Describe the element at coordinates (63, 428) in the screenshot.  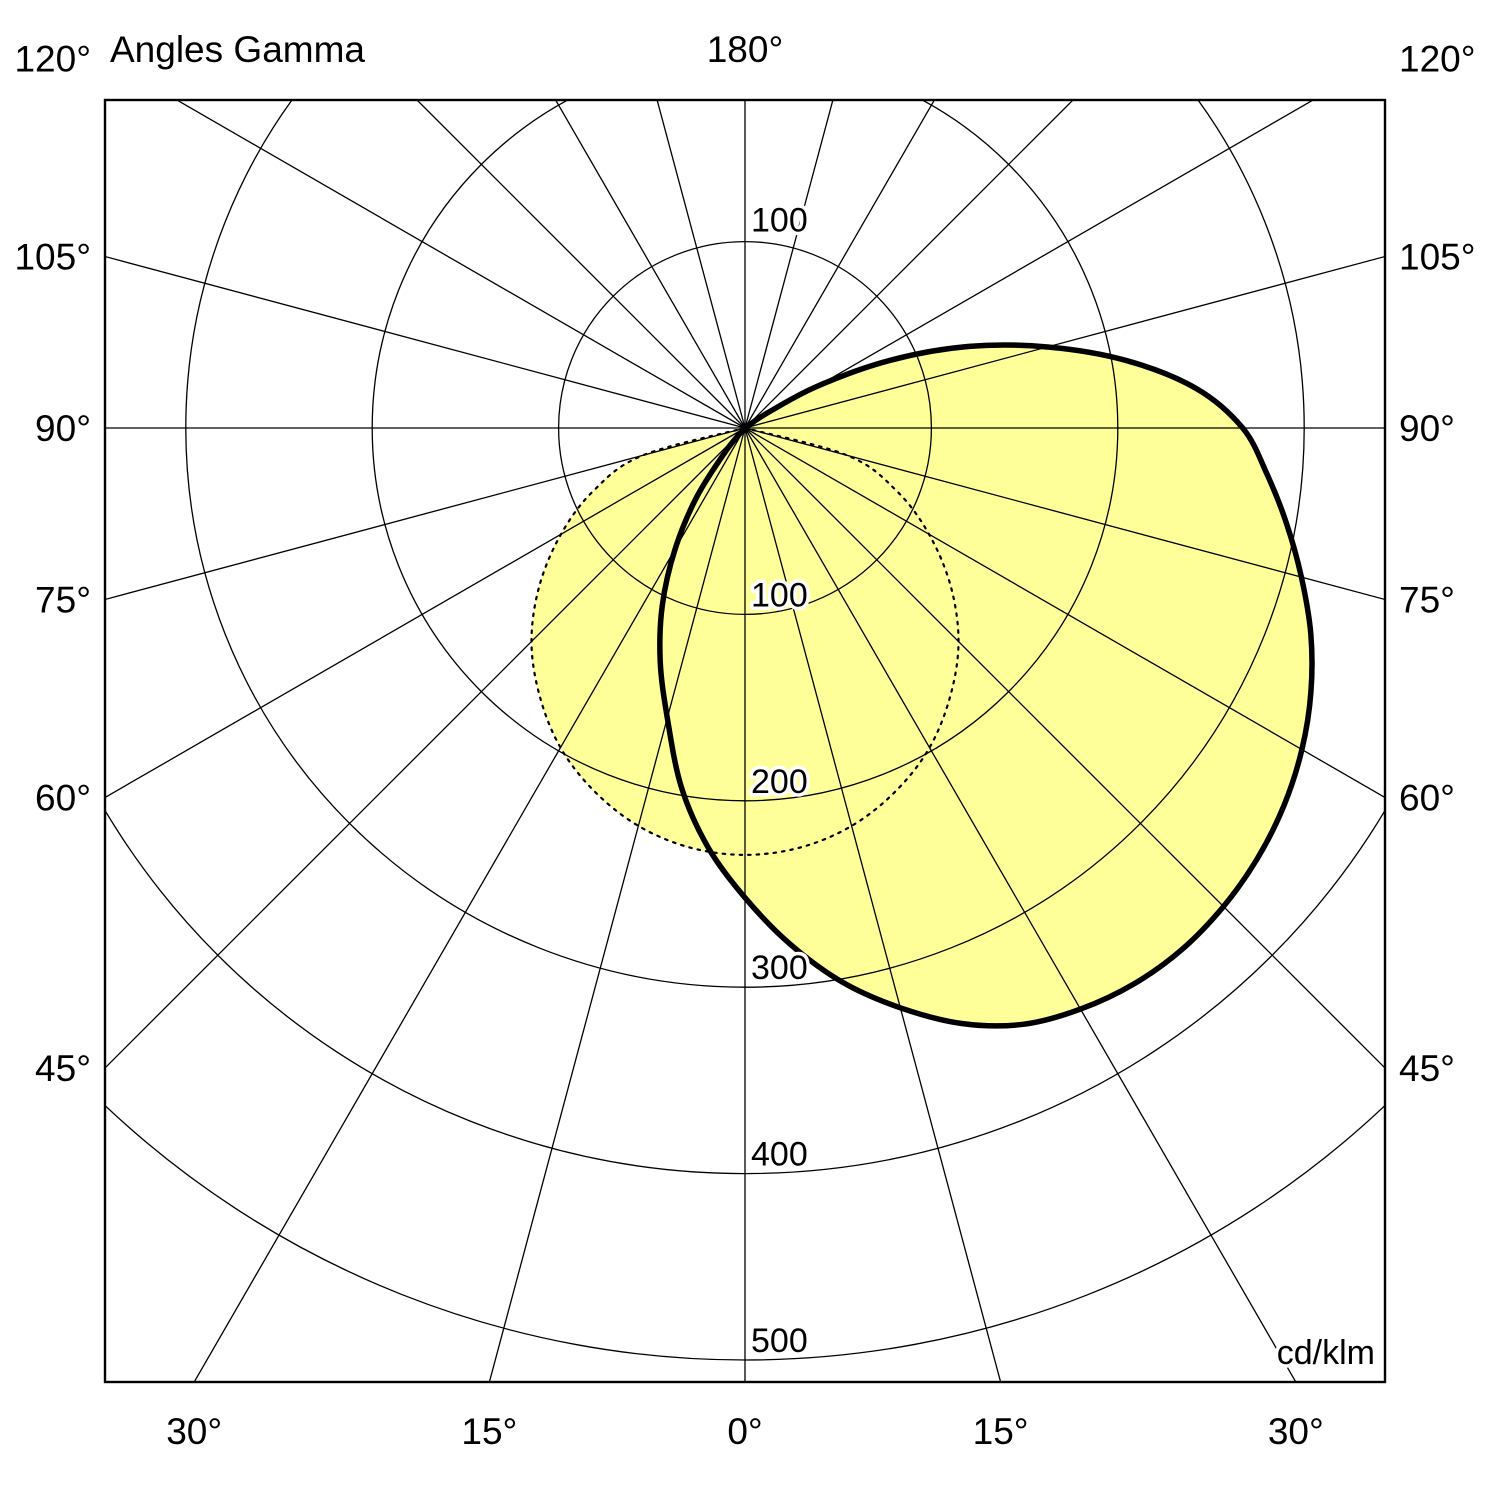
I see `gamma-label-left: 90°` at that location.